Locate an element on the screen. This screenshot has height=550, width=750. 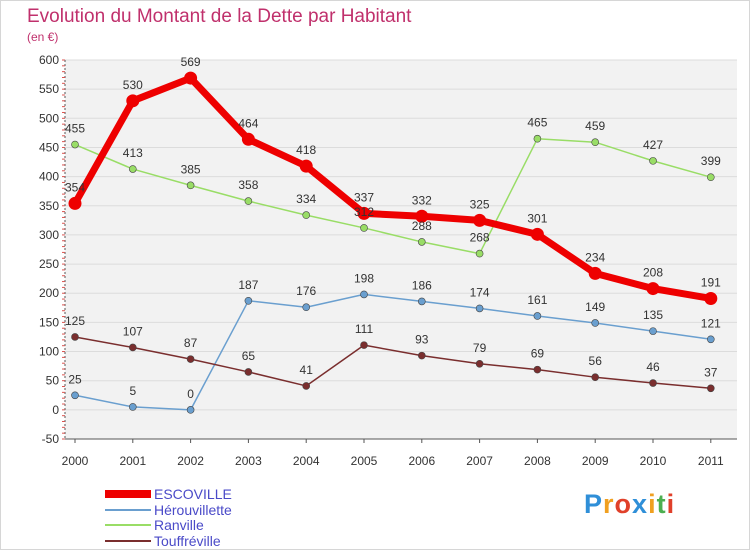
data-label: 41 is located at coordinates (307, 370).